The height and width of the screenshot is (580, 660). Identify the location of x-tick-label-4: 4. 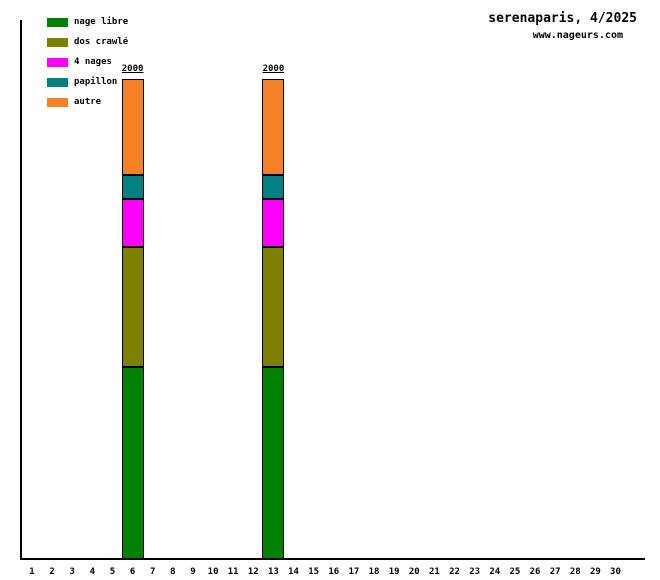
(92, 572).